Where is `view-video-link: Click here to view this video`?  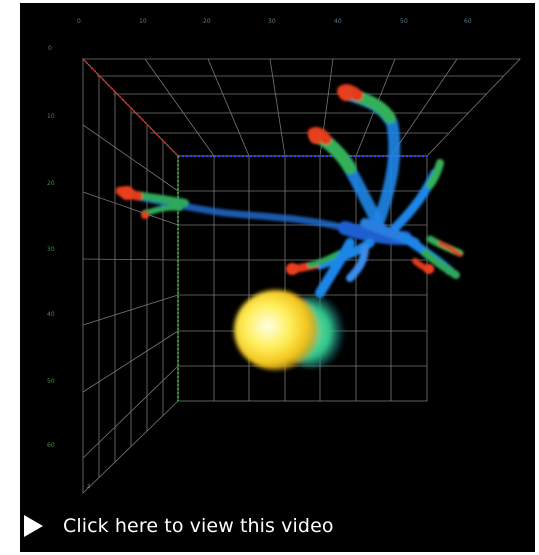
view-video-link: Click here to view this video is located at coordinates (179, 526).